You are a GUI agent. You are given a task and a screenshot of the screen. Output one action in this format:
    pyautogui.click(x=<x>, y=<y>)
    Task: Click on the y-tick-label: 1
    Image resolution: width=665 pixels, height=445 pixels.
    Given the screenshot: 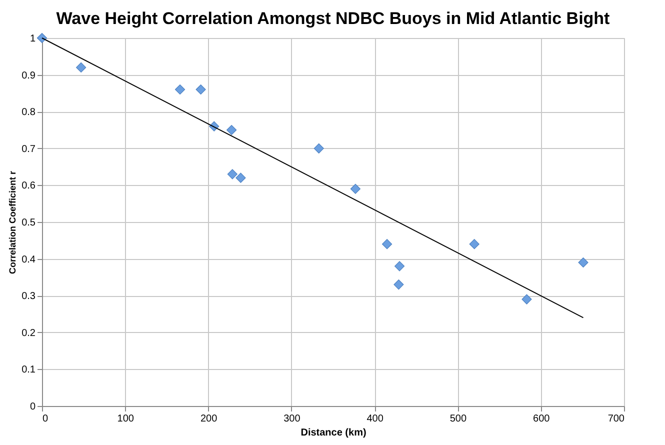 What is the action you would take?
    pyautogui.click(x=33, y=39)
    